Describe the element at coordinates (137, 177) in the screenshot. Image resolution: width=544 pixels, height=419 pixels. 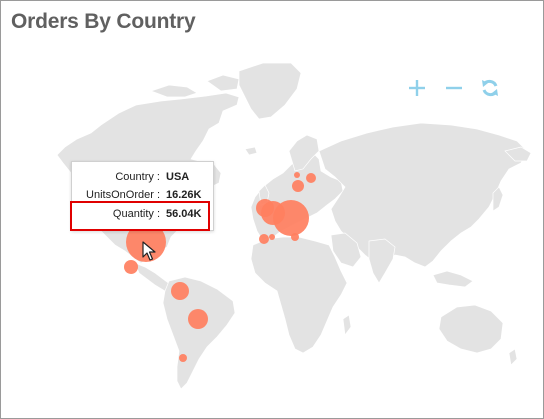
I see `tooltip-label: Country :` at that location.